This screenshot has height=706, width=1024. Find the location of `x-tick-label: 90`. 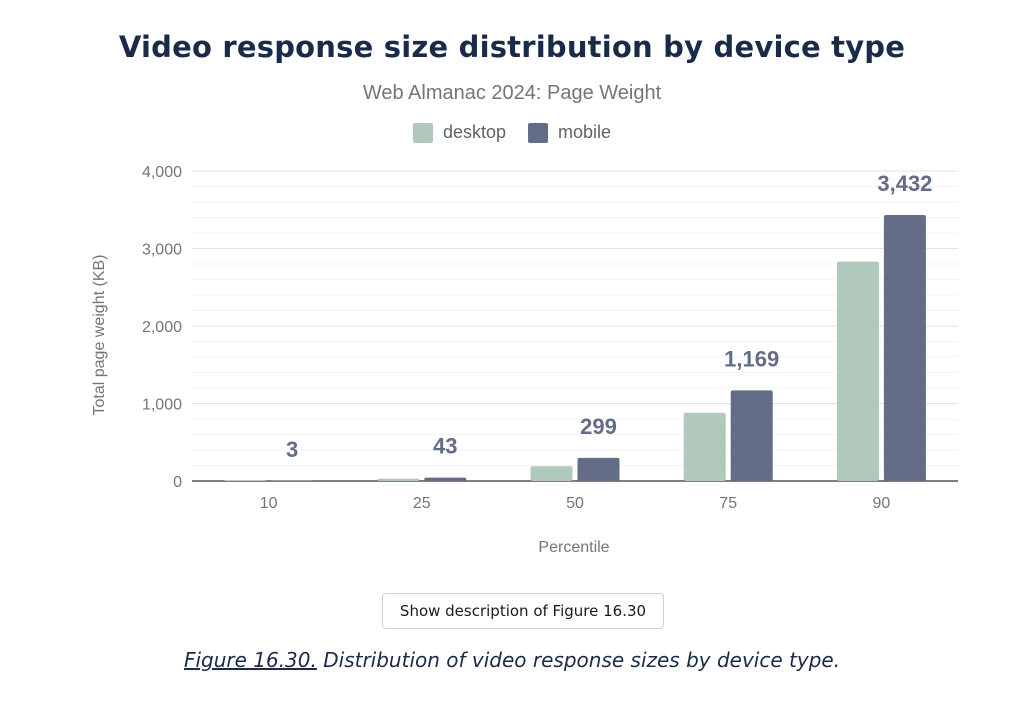

x-tick-label: 90 is located at coordinates (882, 503).